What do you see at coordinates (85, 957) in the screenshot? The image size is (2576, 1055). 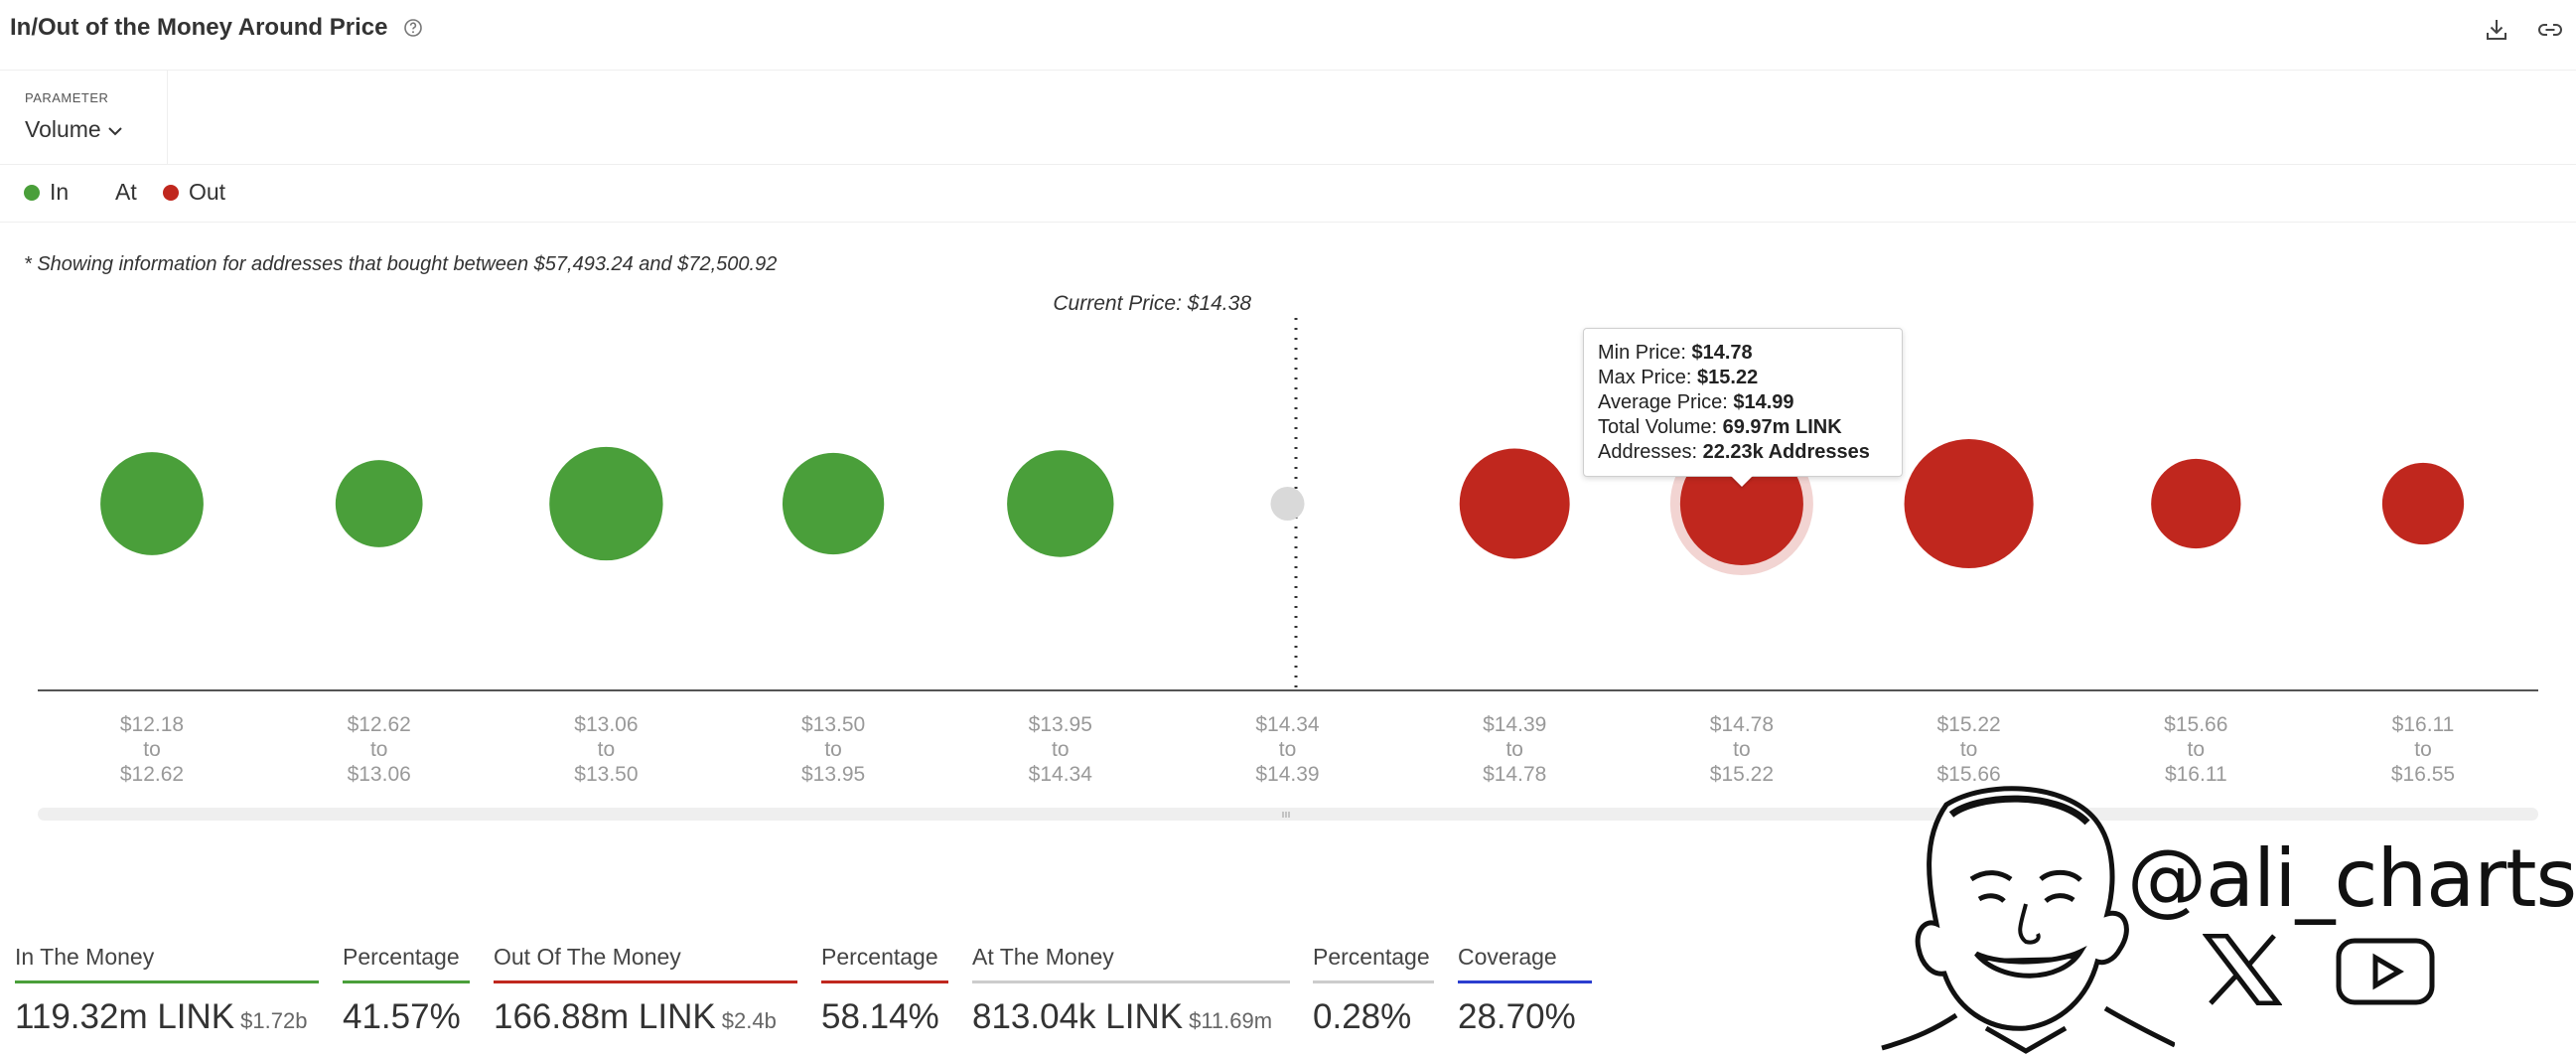 I see `stat-label: In The Money` at bounding box center [85, 957].